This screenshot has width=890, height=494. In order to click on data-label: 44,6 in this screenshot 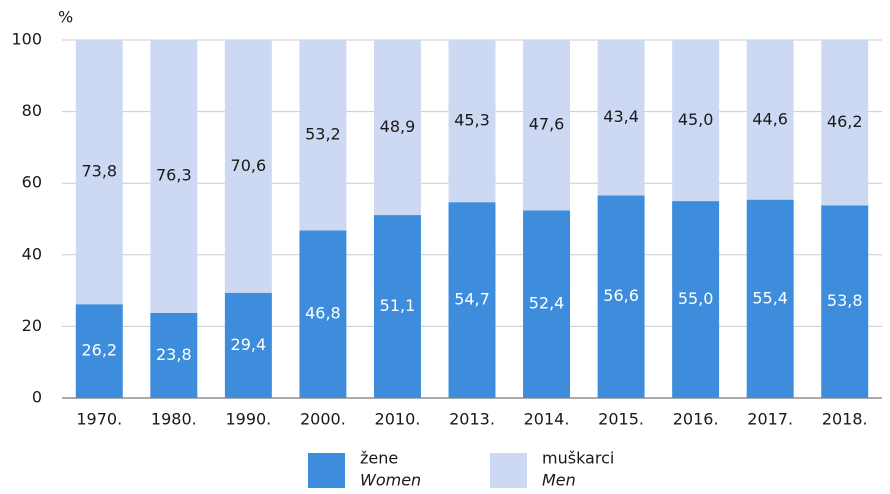, I will do `click(770, 118)`.